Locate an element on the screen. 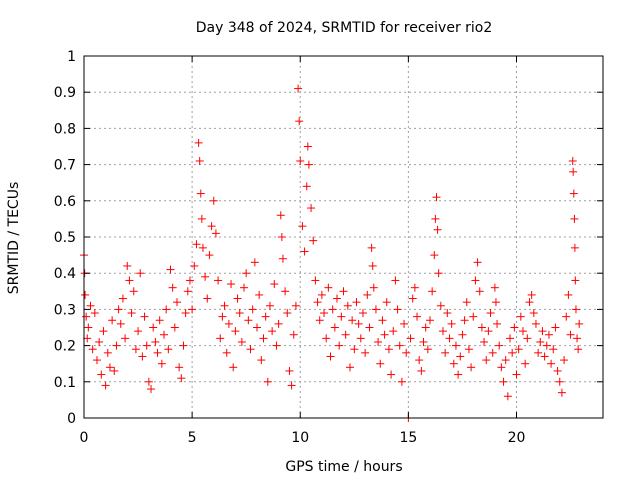  y-tick-label: 0.9 is located at coordinates (65, 93).